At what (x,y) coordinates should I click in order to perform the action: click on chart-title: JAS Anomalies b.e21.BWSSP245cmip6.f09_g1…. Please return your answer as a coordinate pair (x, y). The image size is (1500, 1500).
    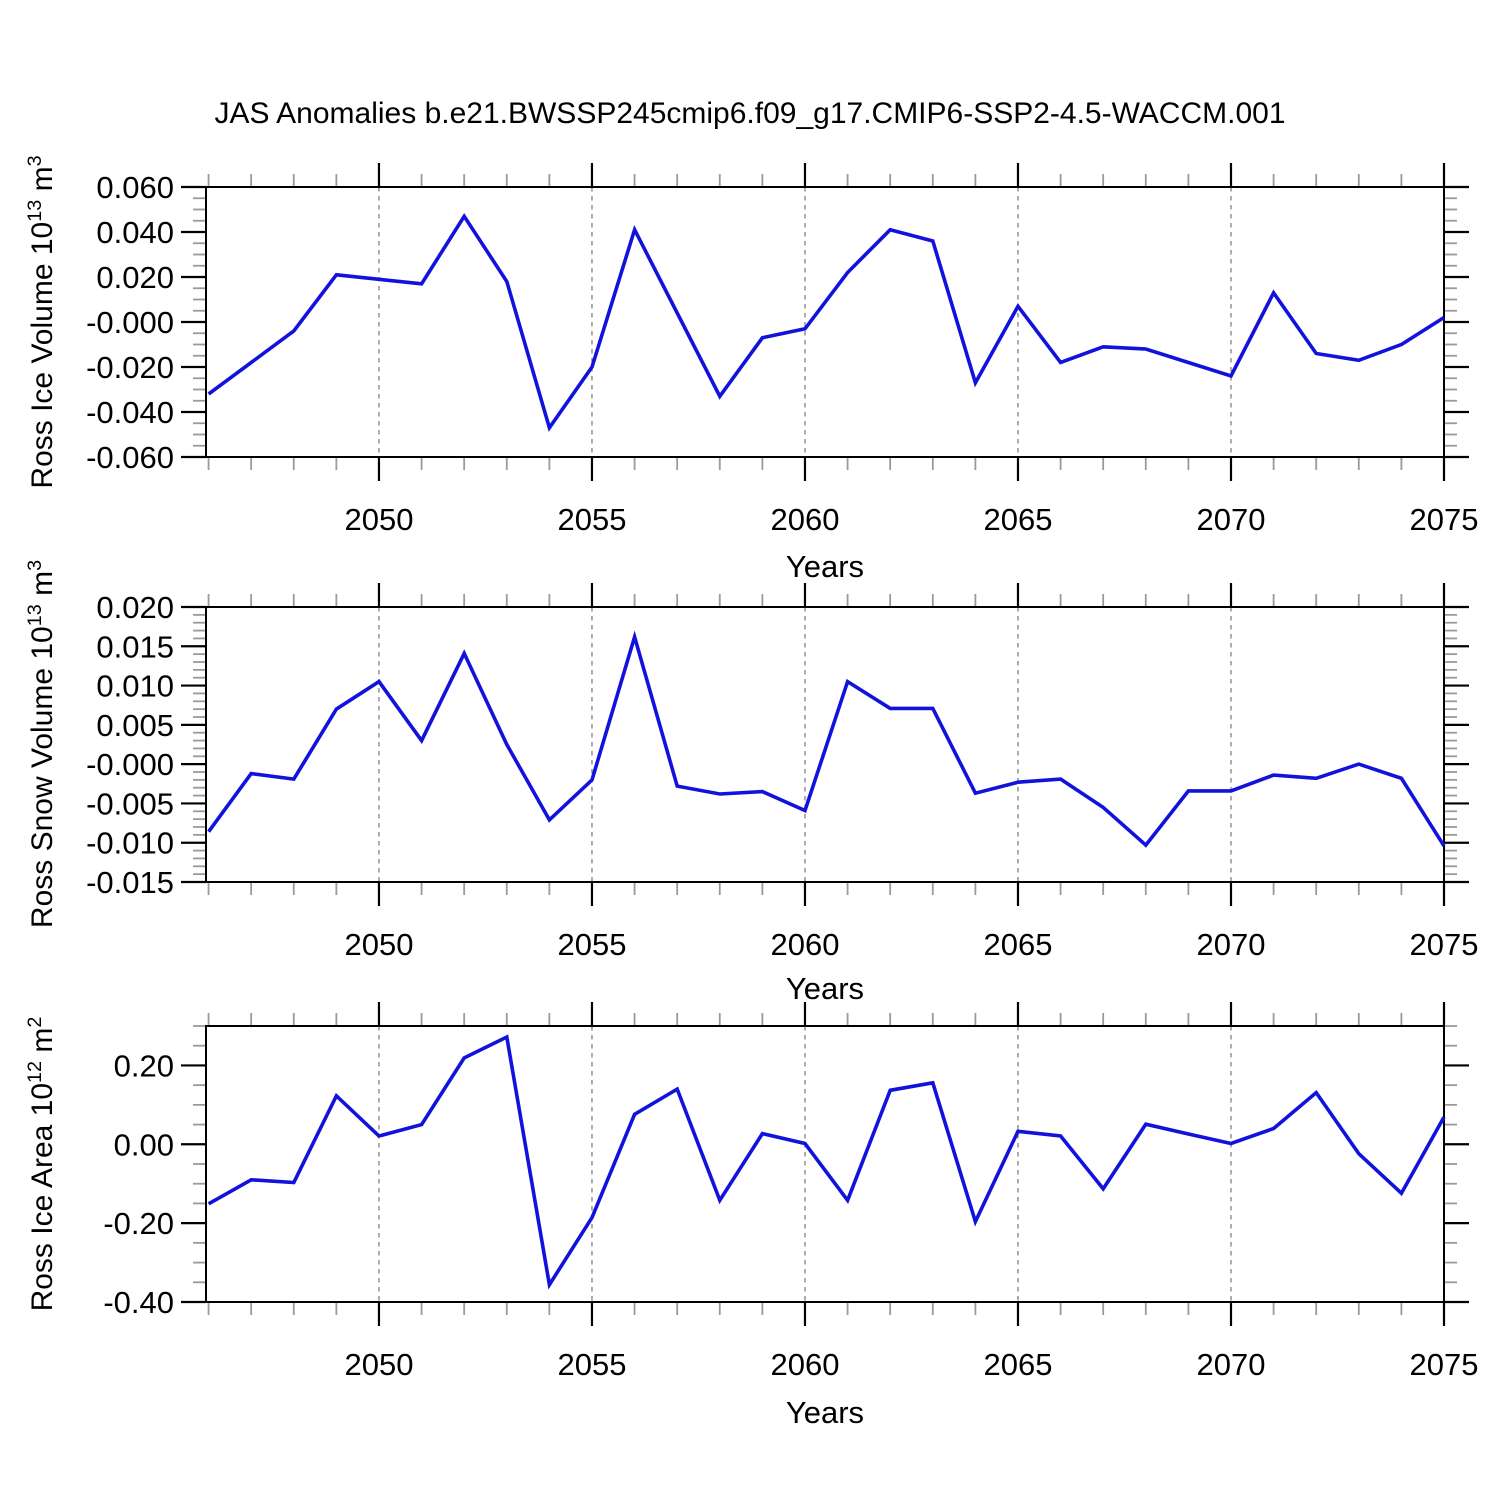
    Looking at the image, I should click on (750, 113).